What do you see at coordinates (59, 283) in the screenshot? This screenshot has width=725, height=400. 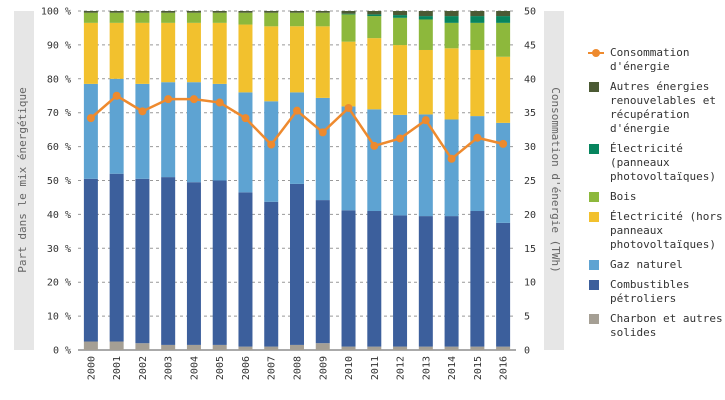 I see `y-left-tick-label: 20 %` at bounding box center [59, 283].